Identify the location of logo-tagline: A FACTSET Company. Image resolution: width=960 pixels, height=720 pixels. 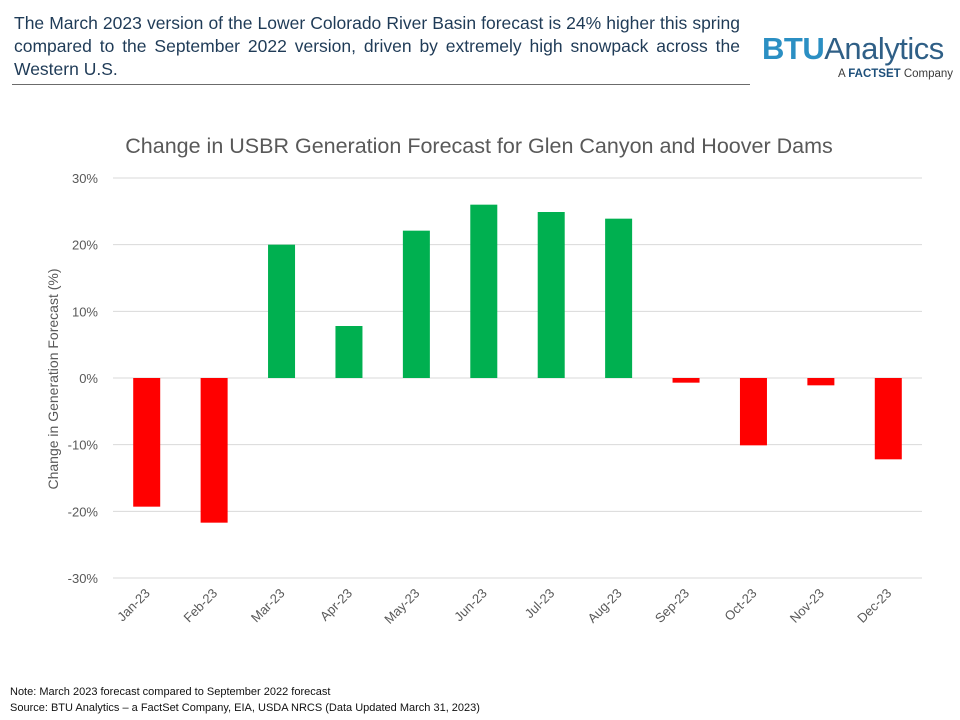
(895, 74).